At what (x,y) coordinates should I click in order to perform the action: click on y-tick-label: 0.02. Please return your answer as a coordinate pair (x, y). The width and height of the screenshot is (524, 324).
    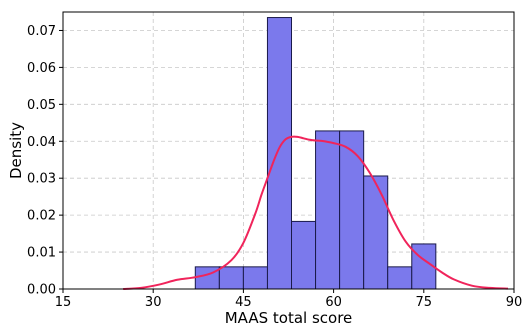
    Looking at the image, I should click on (41, 216).